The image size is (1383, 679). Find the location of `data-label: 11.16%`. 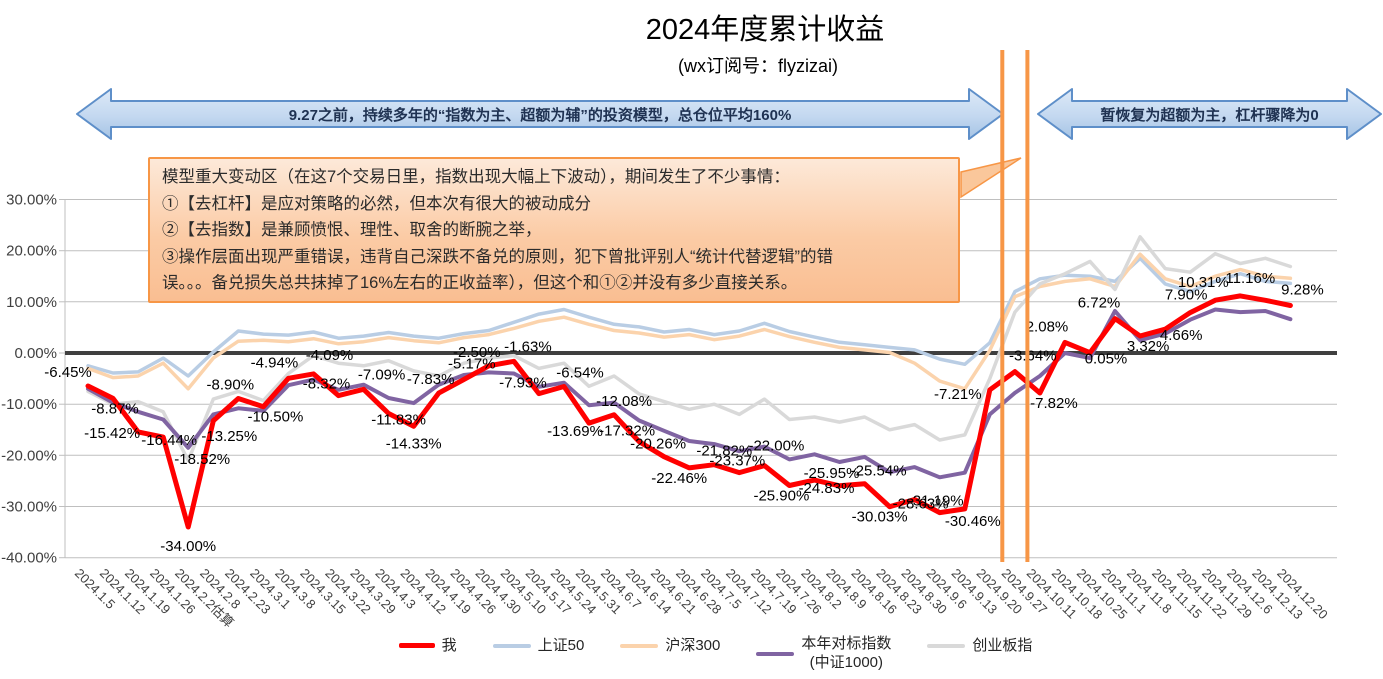

data-label: 11.16% is located at coordinates (1250, 278).